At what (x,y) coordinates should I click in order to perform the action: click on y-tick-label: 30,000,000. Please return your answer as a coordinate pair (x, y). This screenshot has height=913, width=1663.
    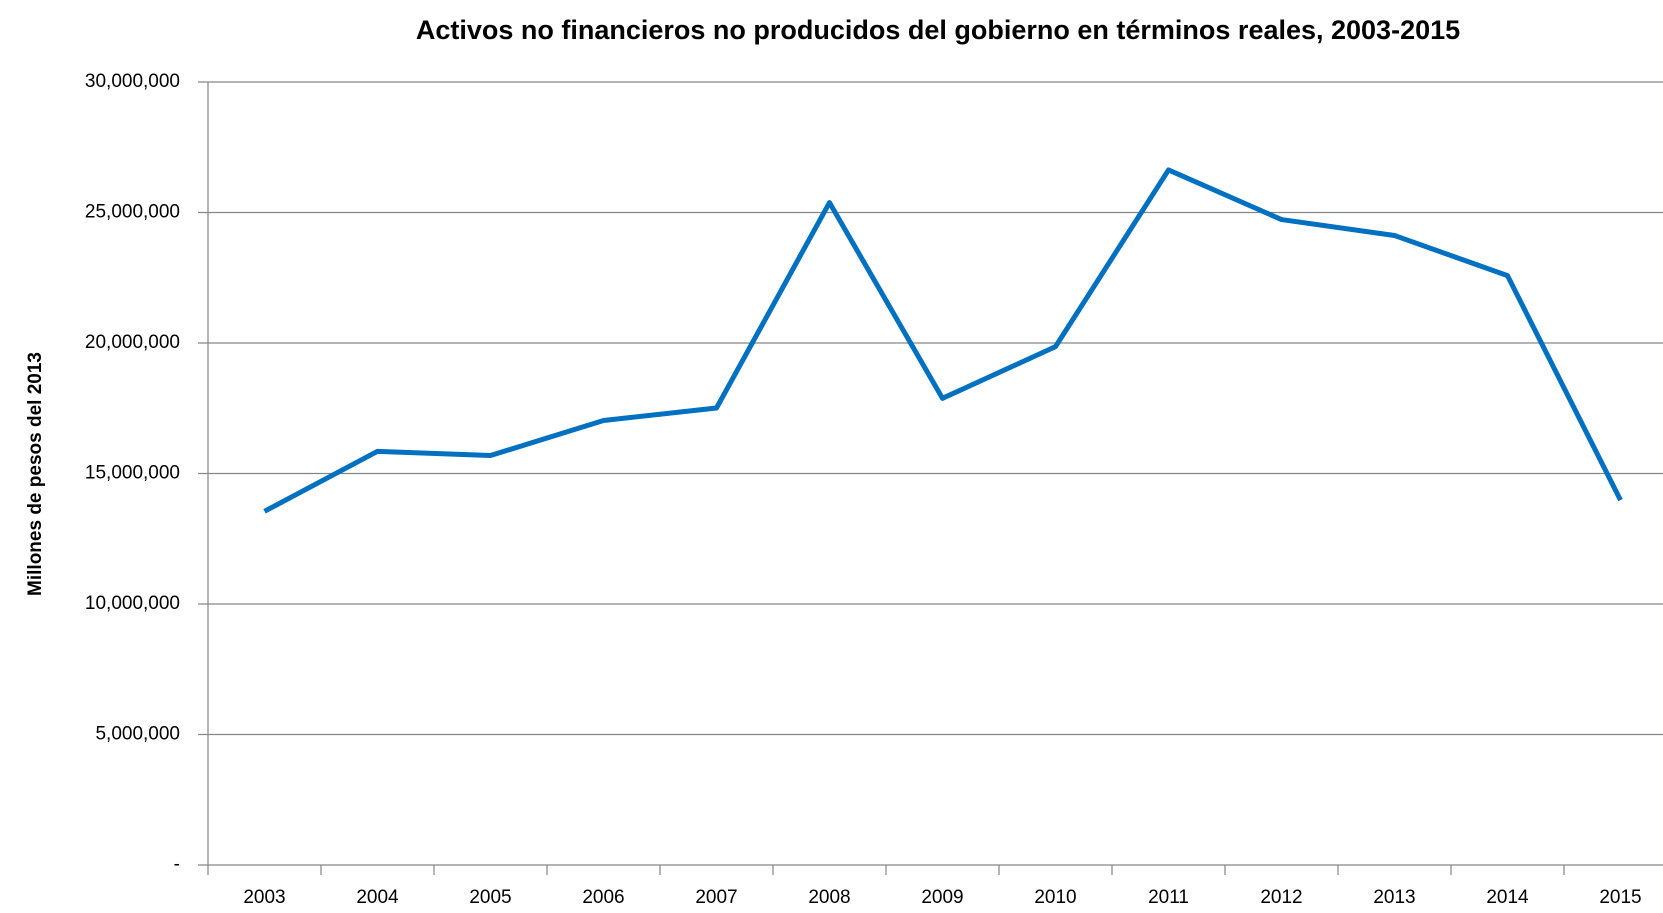
    Looking at the image, I should click on (132, 81).